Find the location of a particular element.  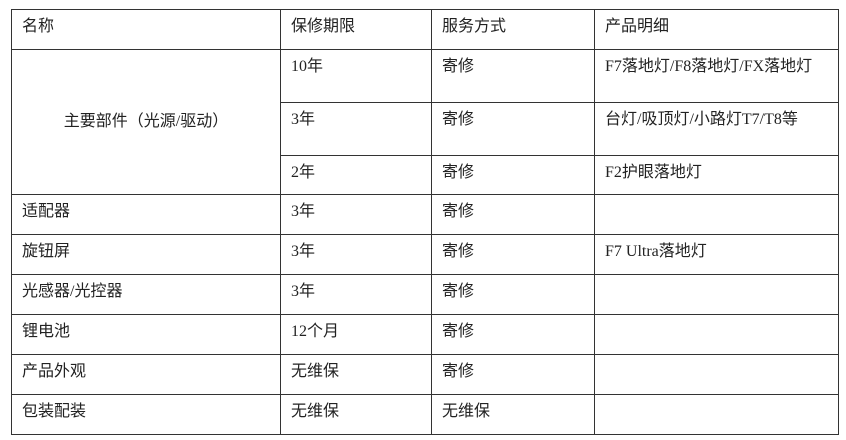

table-row: 锂电池 12个月 寄修 is located at coordinates (425, 334).